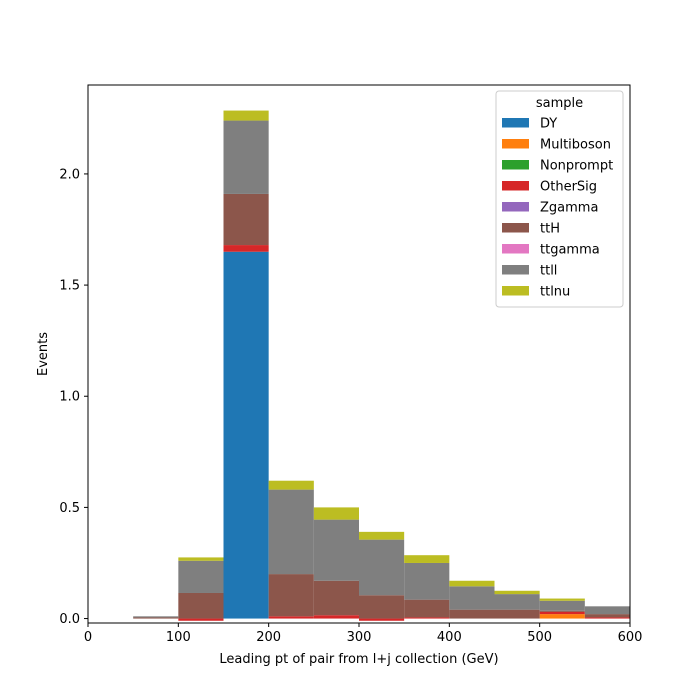 The width and height of the screenshot is (700, 700). Describe the element at coordinates (548, 124) in the screenshot. I see `legend-label-dy: DY` at that location.